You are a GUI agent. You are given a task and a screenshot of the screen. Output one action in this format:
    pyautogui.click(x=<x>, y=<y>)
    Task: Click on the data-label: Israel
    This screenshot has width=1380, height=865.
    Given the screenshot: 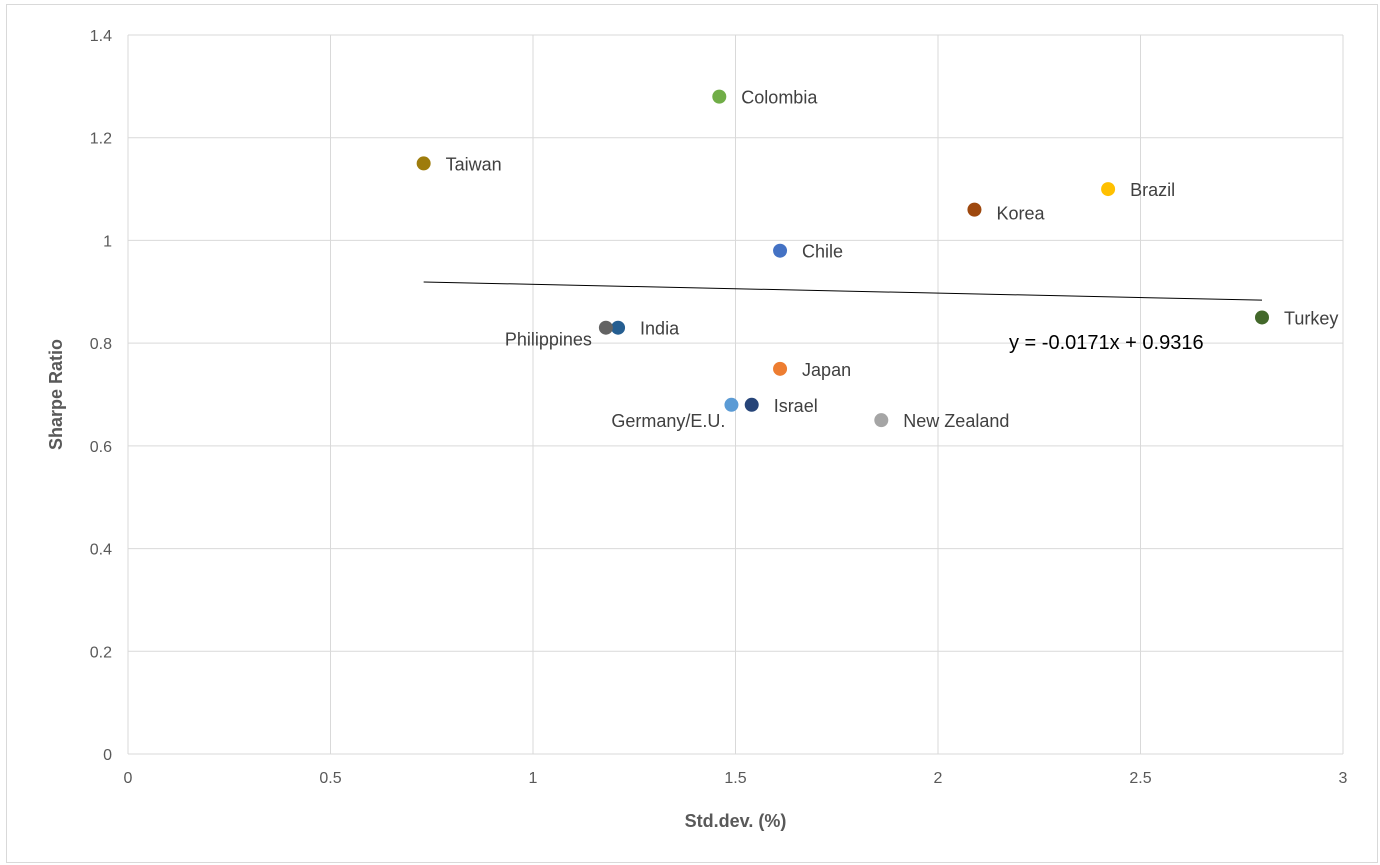 What is the action you would take?
    pyautogui.click(x=796, y=406)
    